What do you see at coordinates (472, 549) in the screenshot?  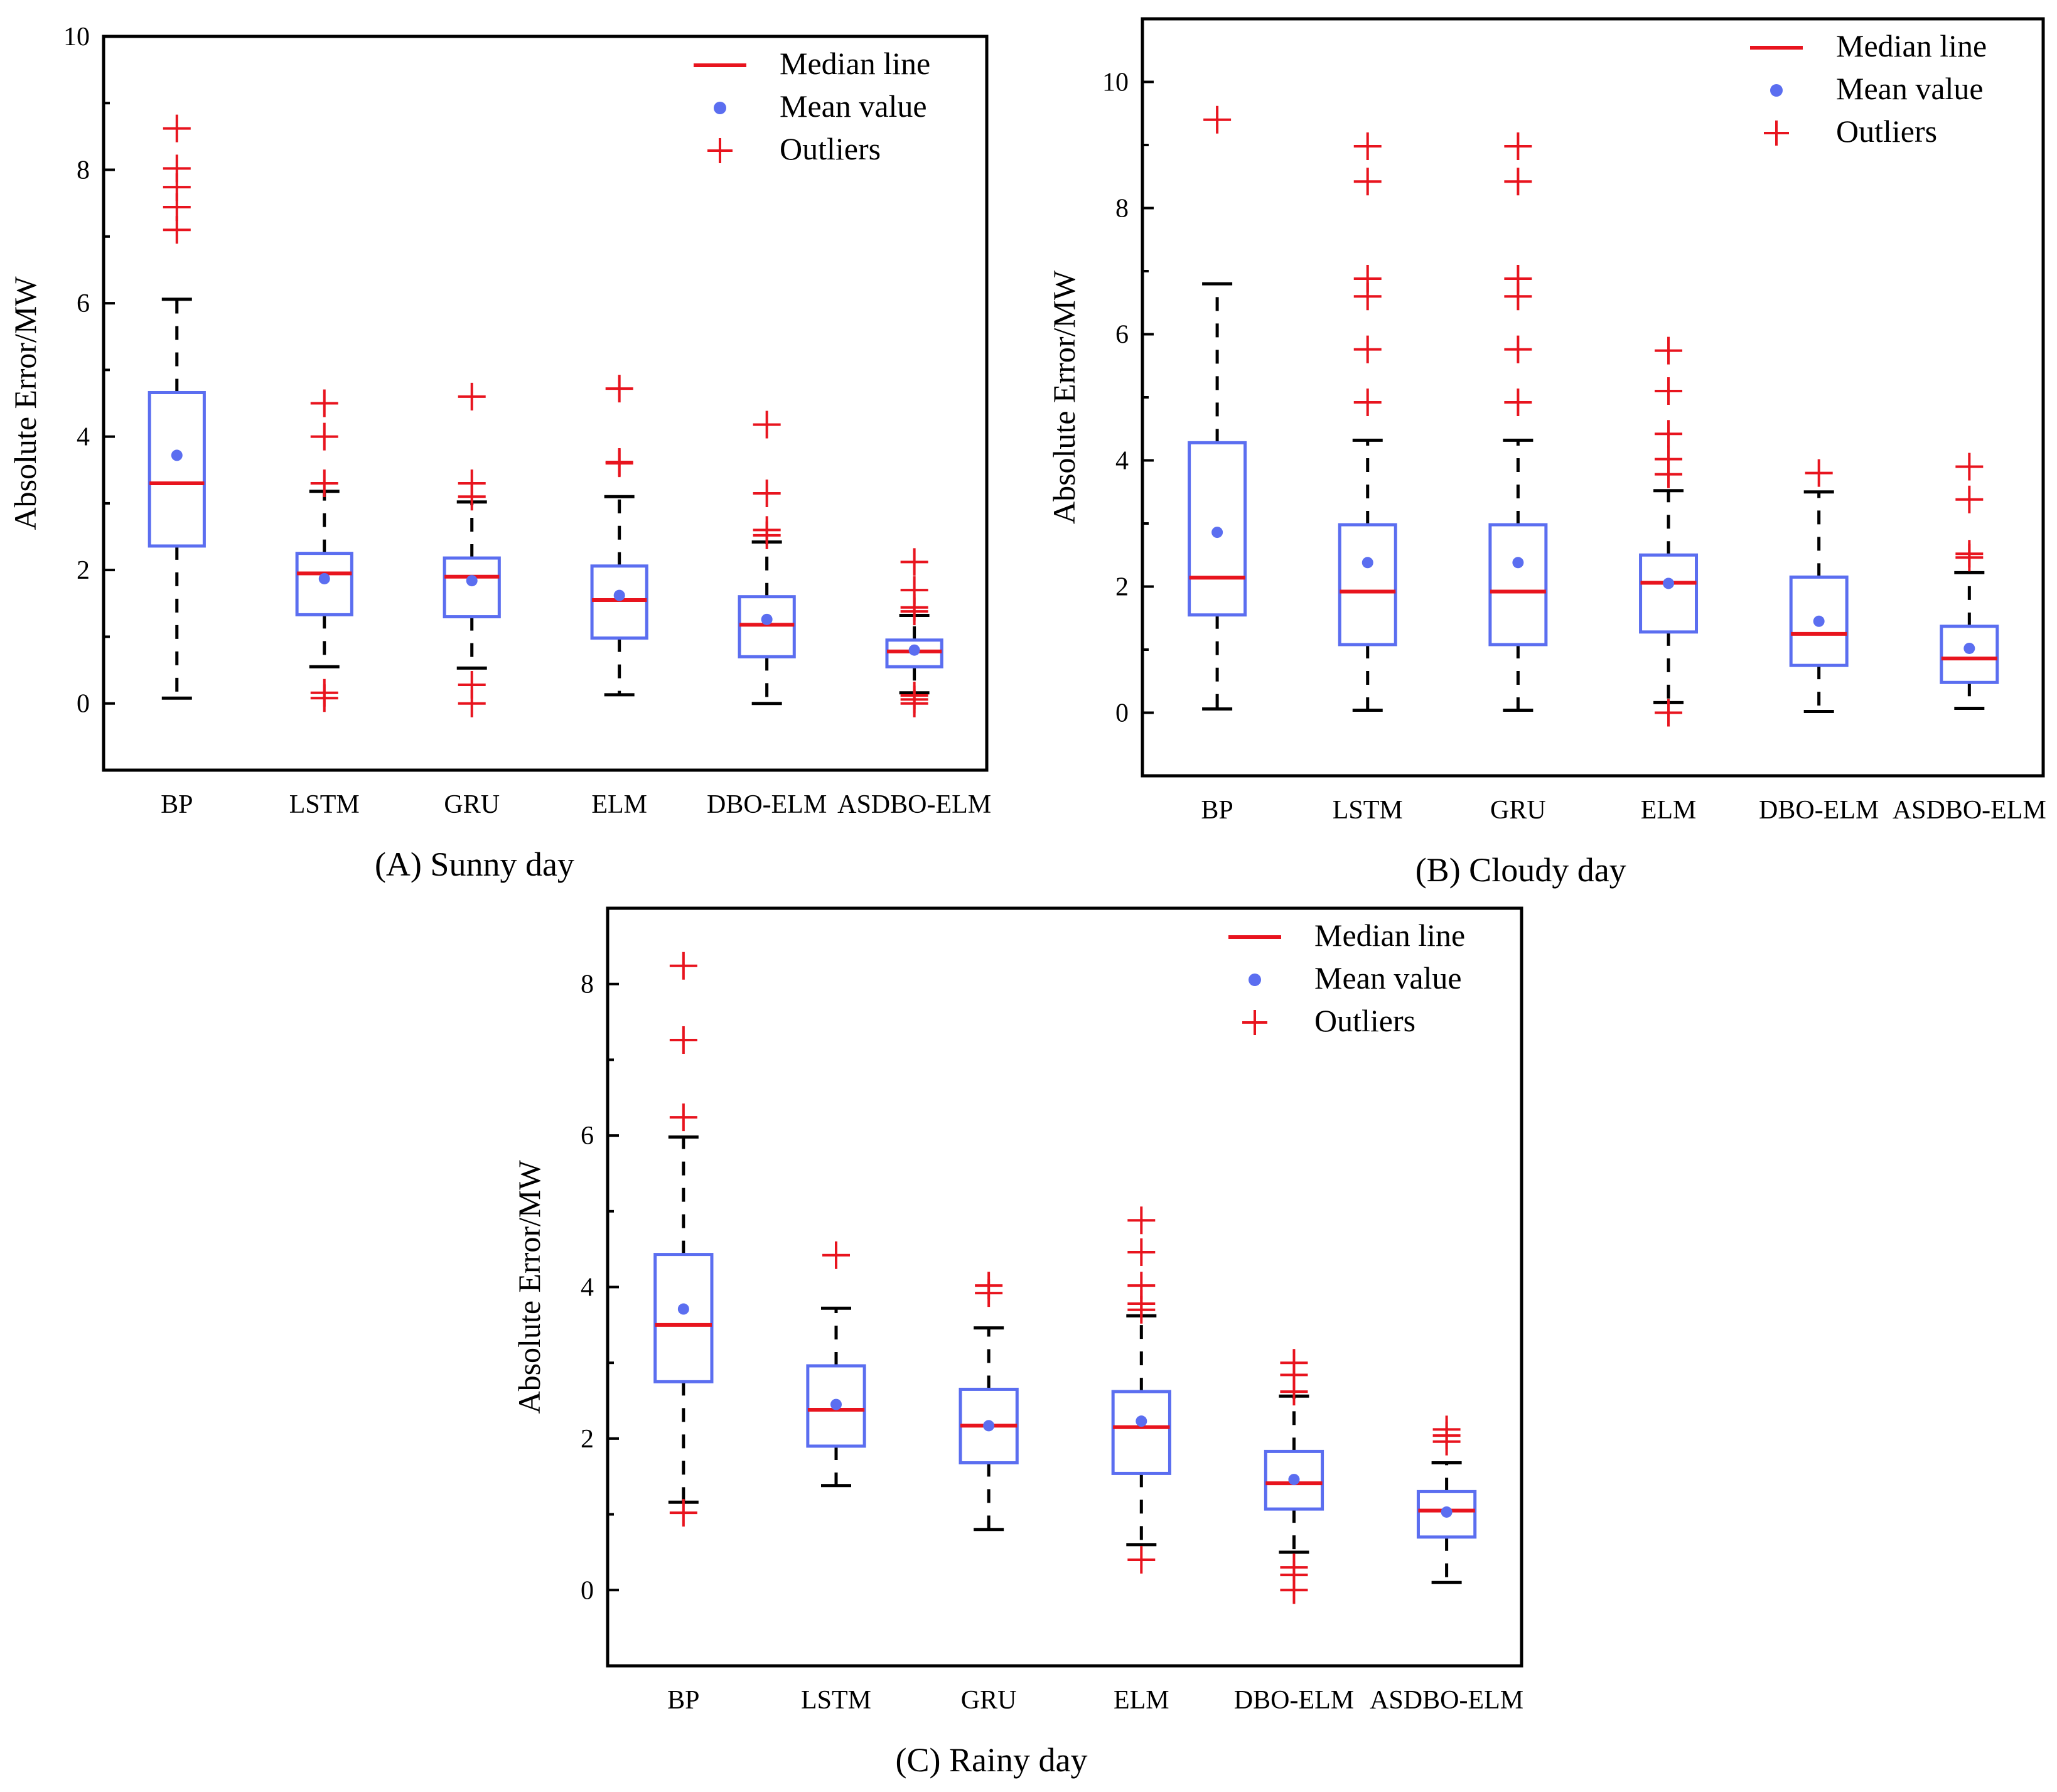 I see `panel-a-box-gru` at bounding box center [472, 549].